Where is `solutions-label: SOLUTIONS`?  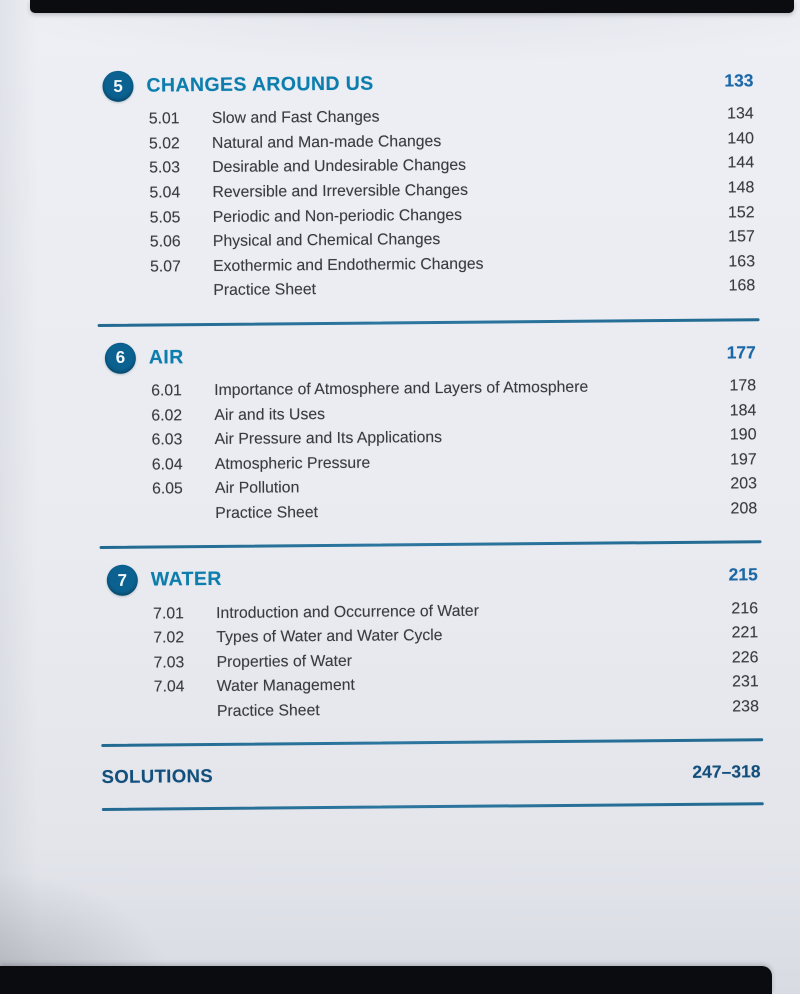 solutions-label: SOLUTIONS is located at coordinates (157, 776).